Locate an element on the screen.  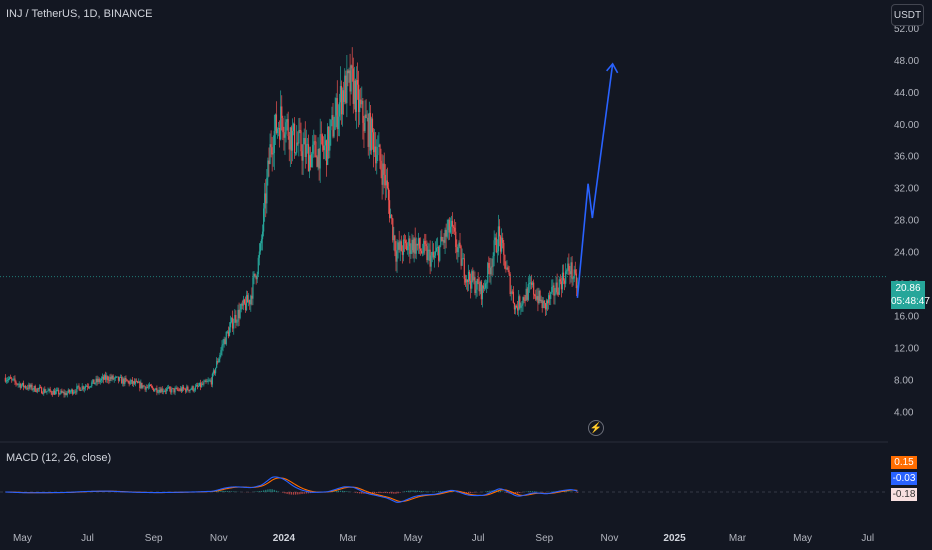
currency-button: USDT is located at coordinates (907, 15).